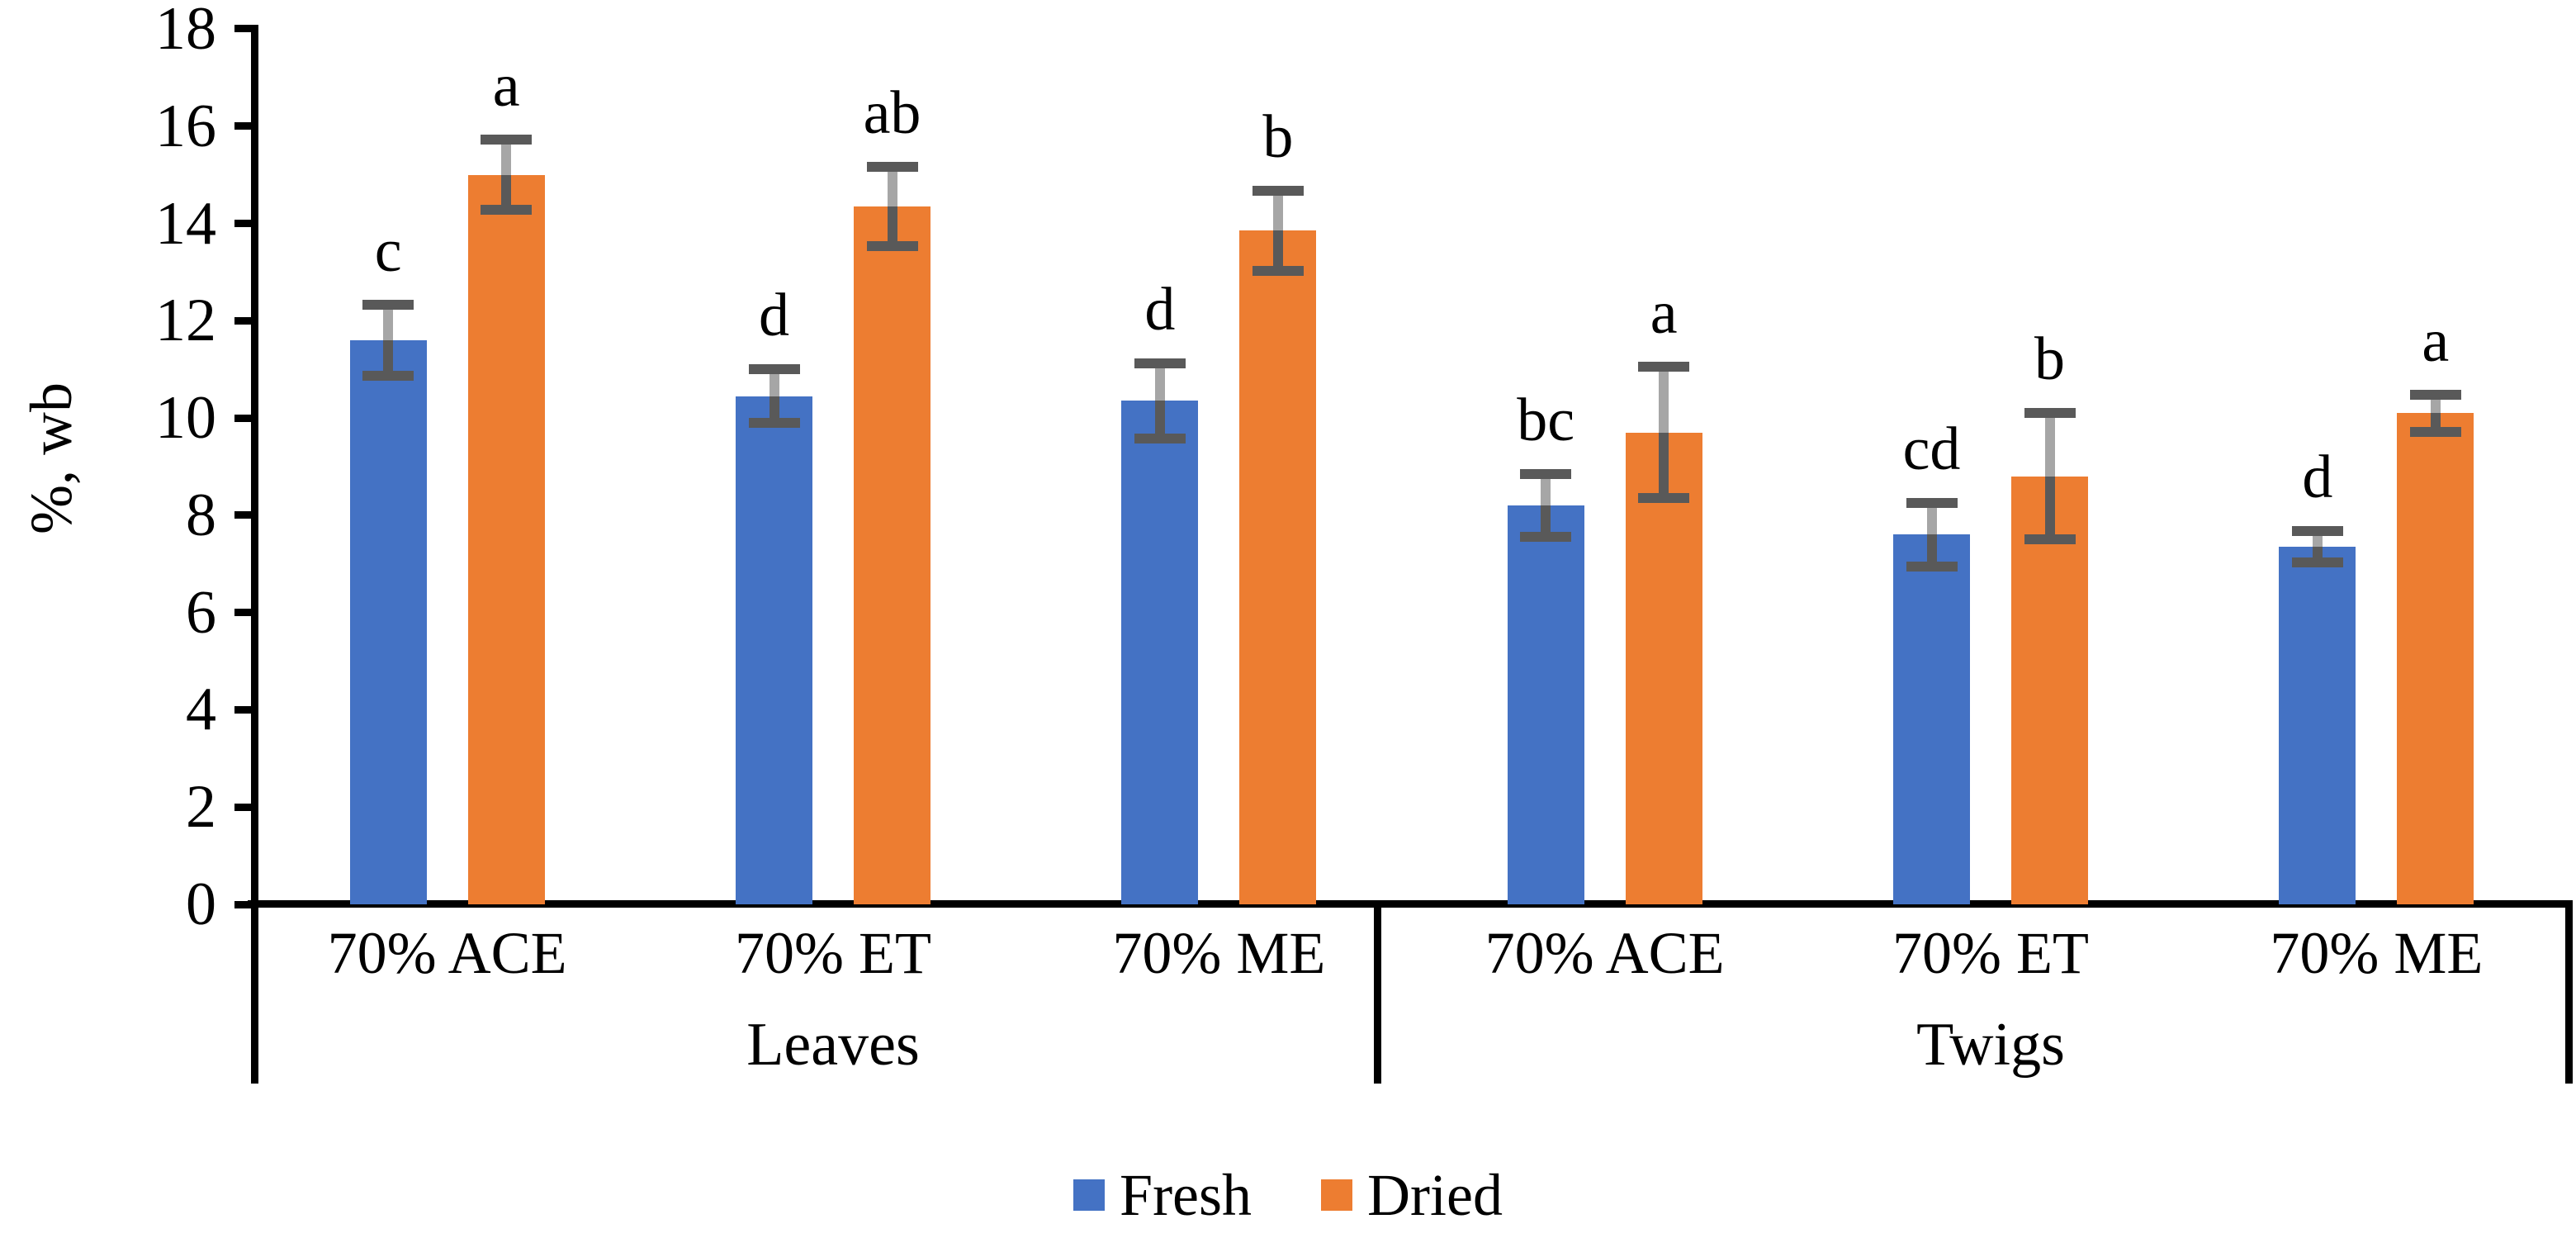 The width and height of the screenshot is (2576, 1238). I want to click on legend-swatch-fresh, so click(1089, 1195).